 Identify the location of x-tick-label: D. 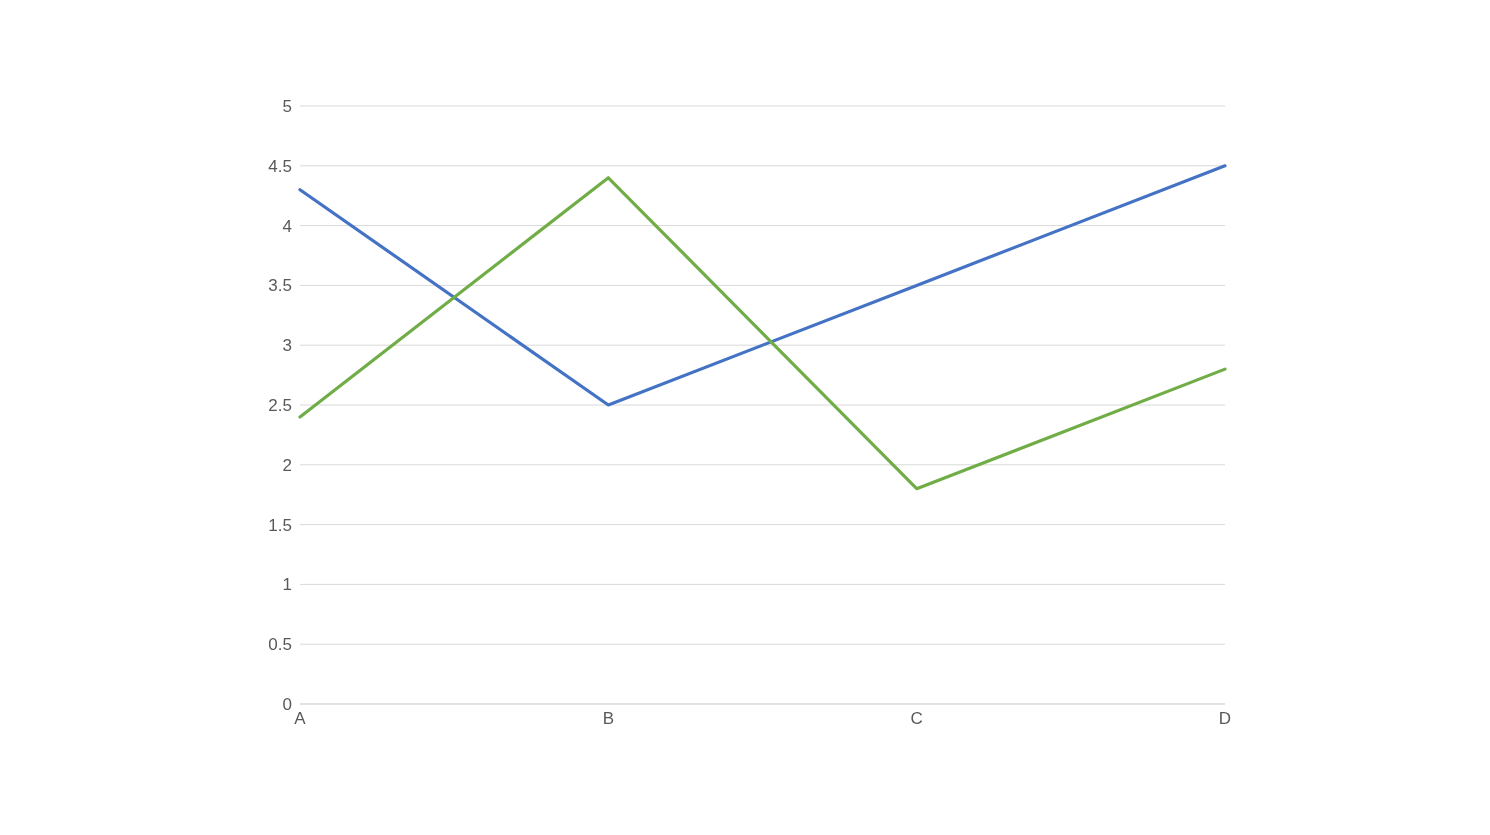
(1225, 719).